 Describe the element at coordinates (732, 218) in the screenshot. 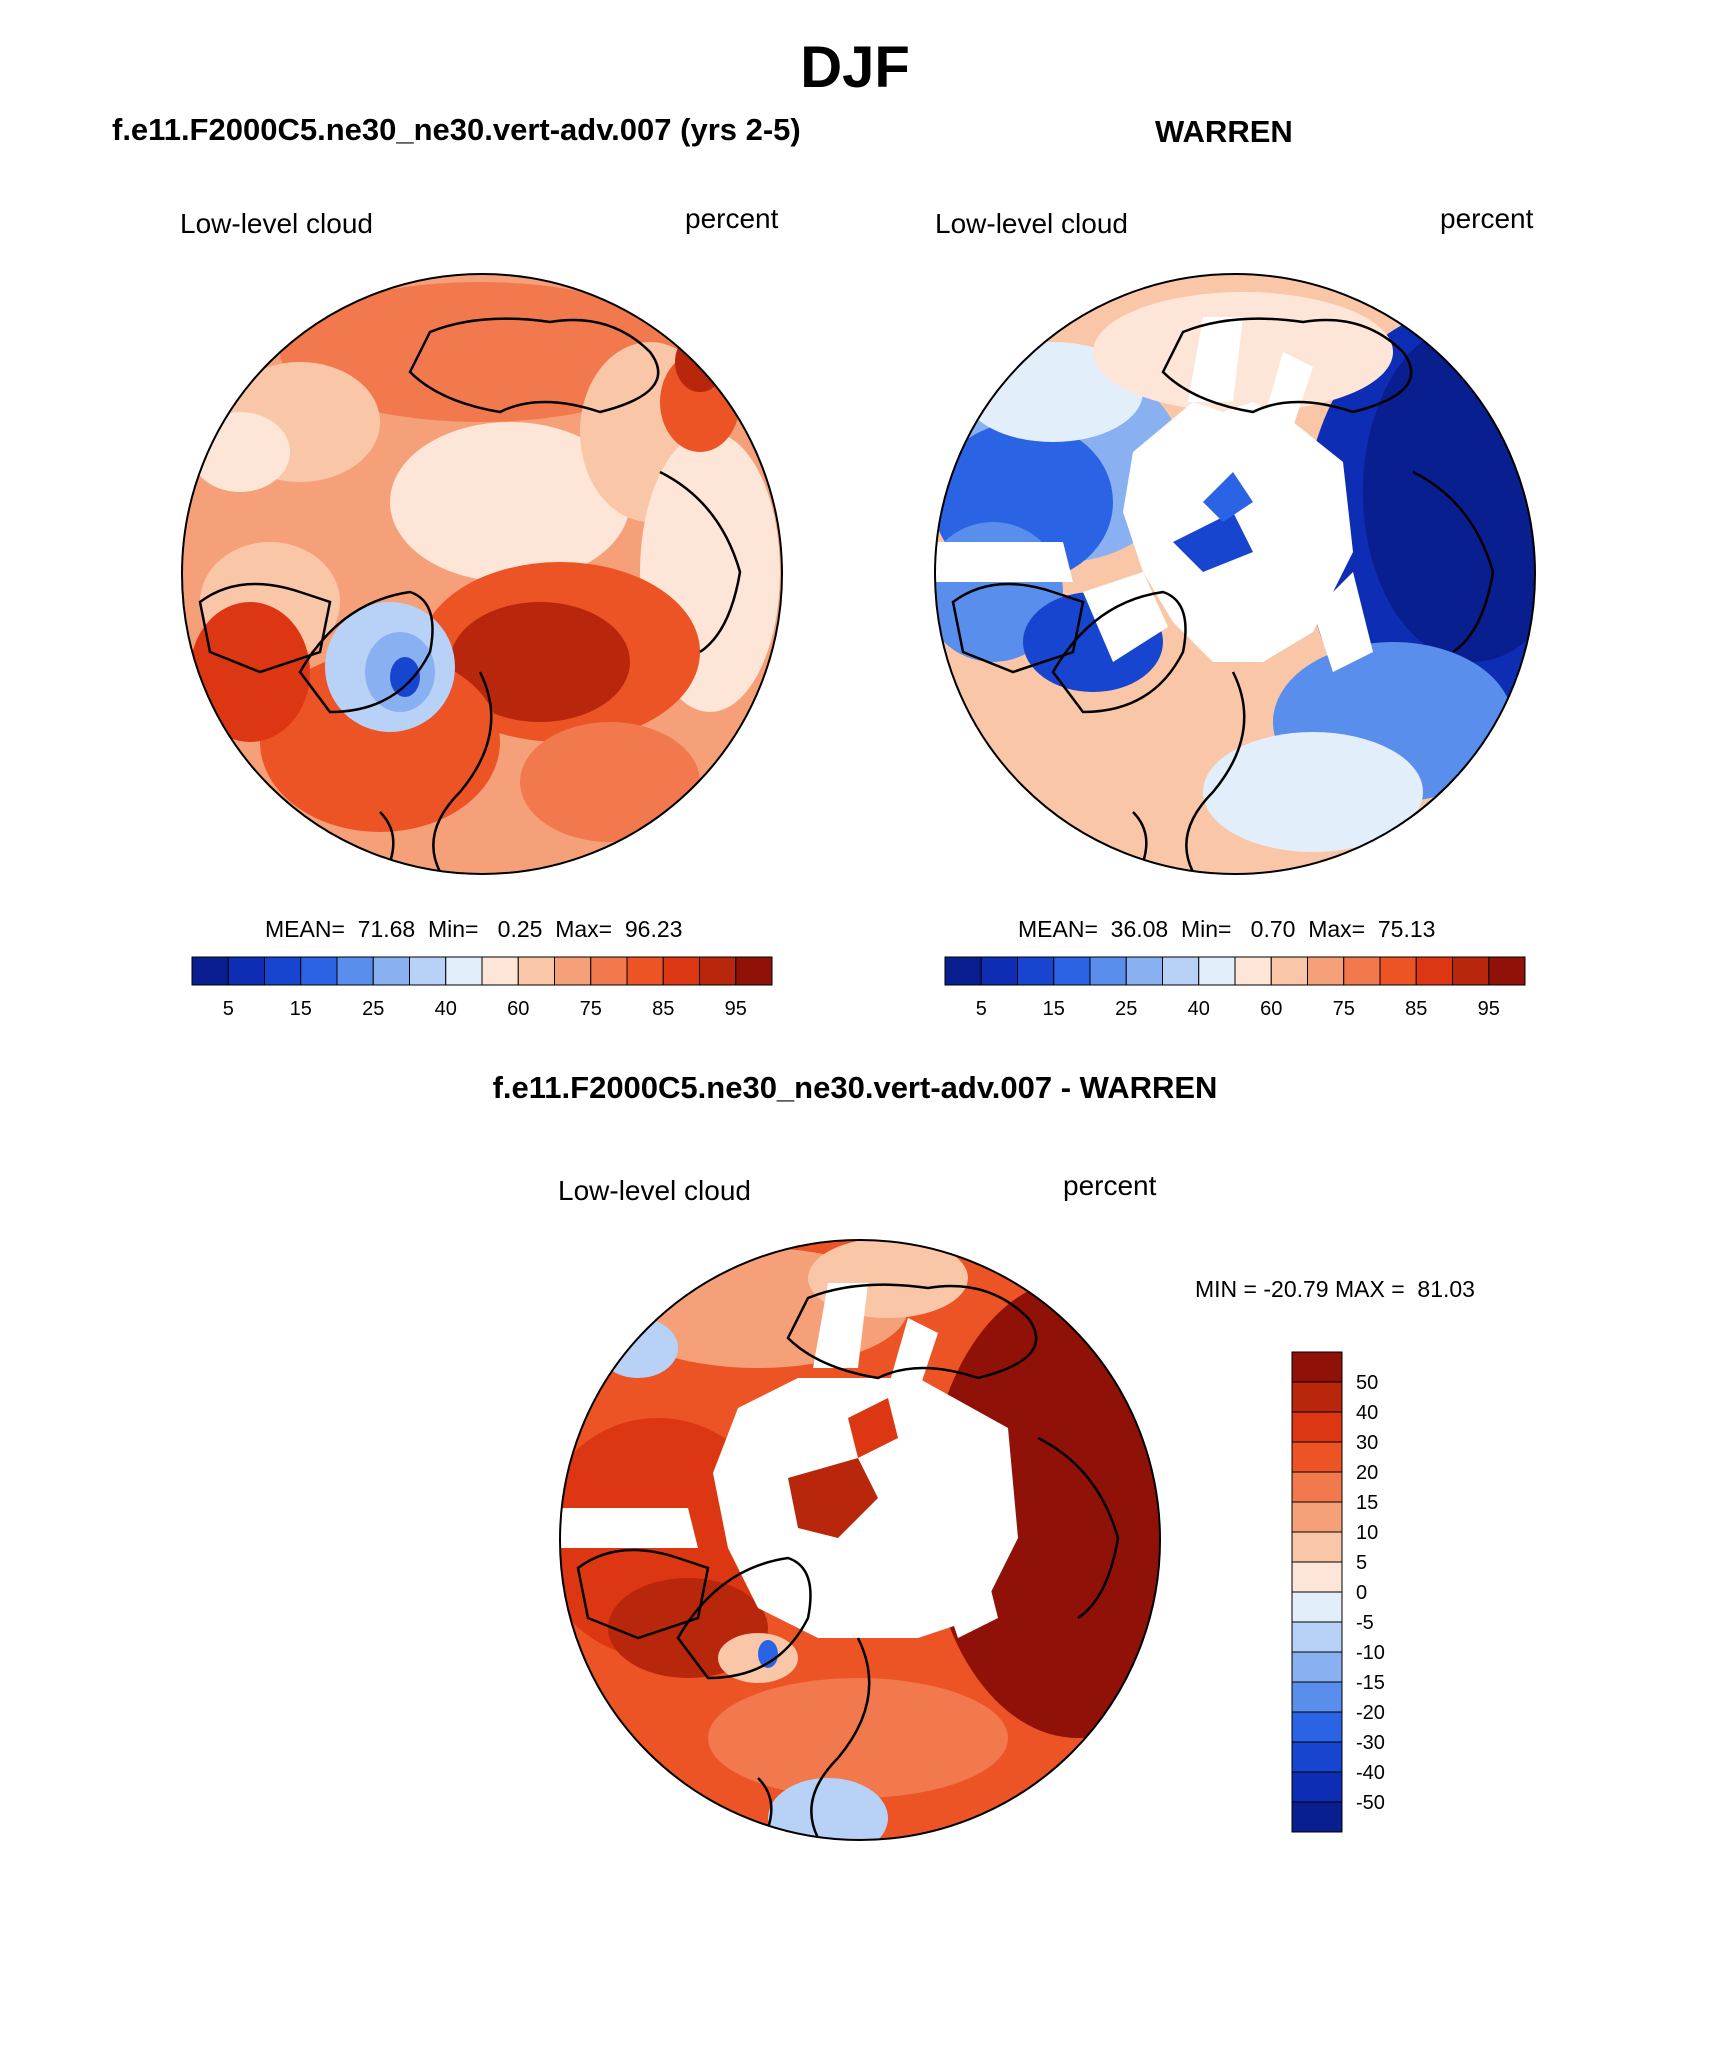

I see `left-units-label: percent` at that location.